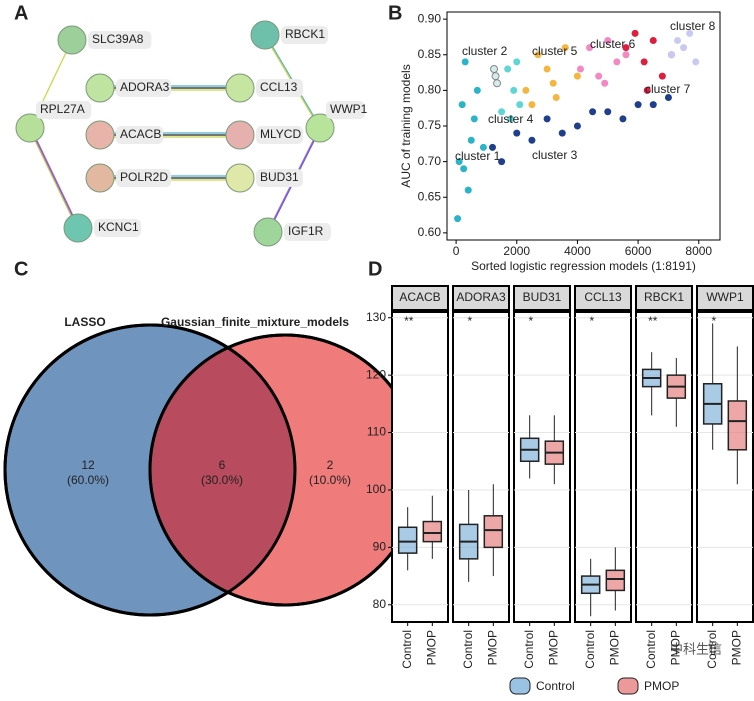  What do you see at coordinates (430, 54) in the screenshot?
I see `y-tick-label: 0.85` at bounding box center [430, 54].